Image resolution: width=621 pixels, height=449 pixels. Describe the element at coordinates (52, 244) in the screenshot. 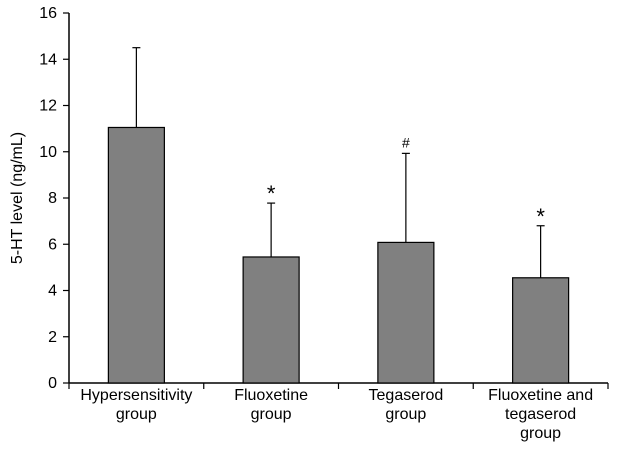

I see `y-tick-label: 6` at that location.